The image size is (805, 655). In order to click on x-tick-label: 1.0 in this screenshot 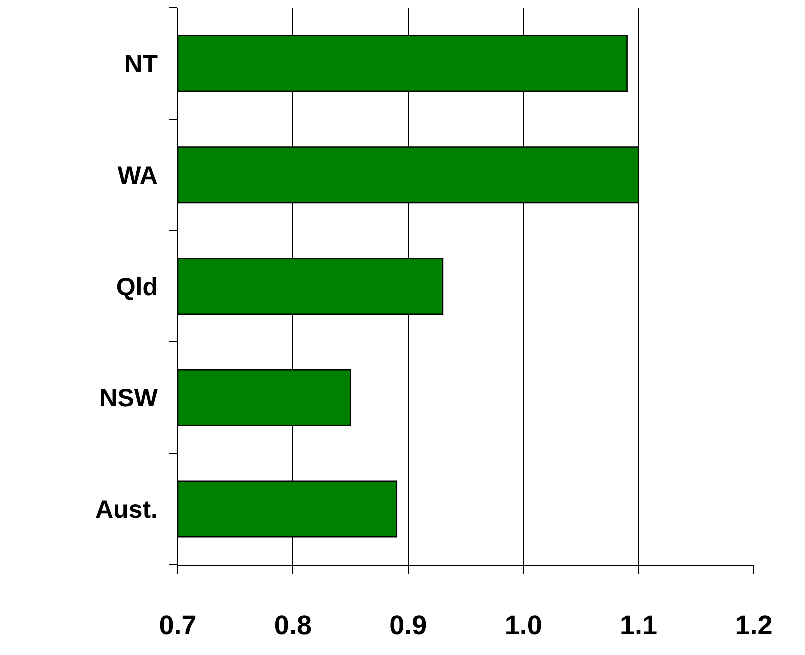, I will do `click(523, 625)`.